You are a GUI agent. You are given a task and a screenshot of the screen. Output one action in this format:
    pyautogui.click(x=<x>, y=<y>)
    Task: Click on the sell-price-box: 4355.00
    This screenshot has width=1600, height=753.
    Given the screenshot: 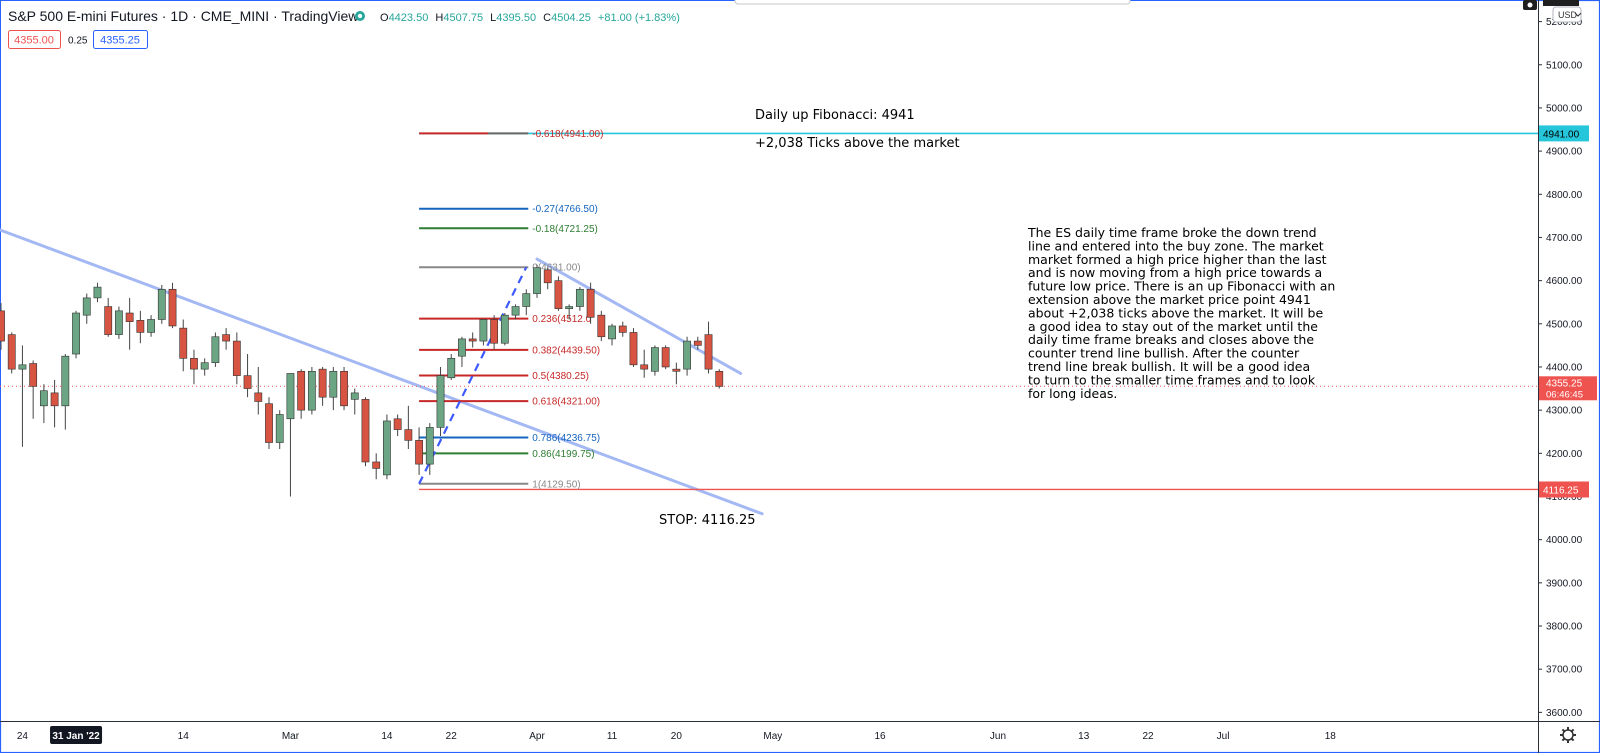 What is the action you would take?
    pyautogui.click(x=34, y=39)
    